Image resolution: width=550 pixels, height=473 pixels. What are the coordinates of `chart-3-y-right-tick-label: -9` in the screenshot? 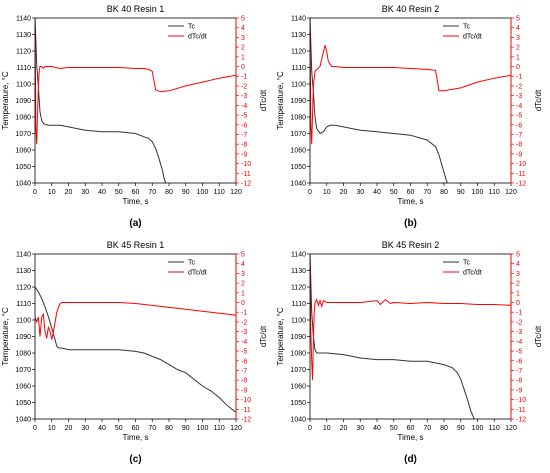 It's located at (519, 390).